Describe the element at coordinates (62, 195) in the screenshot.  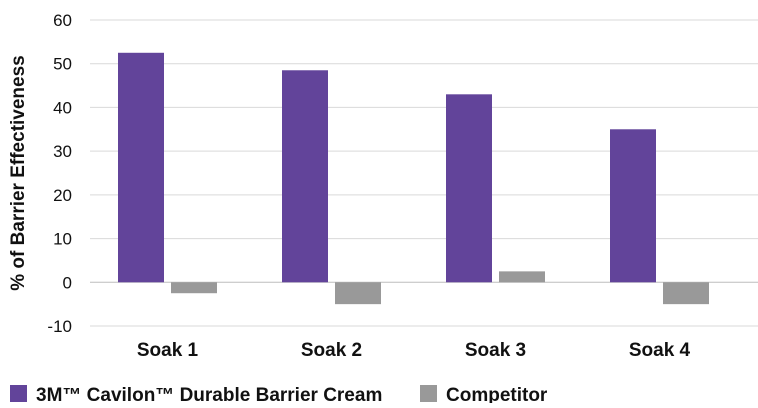
I see `y-tick-label: 20` at that location.